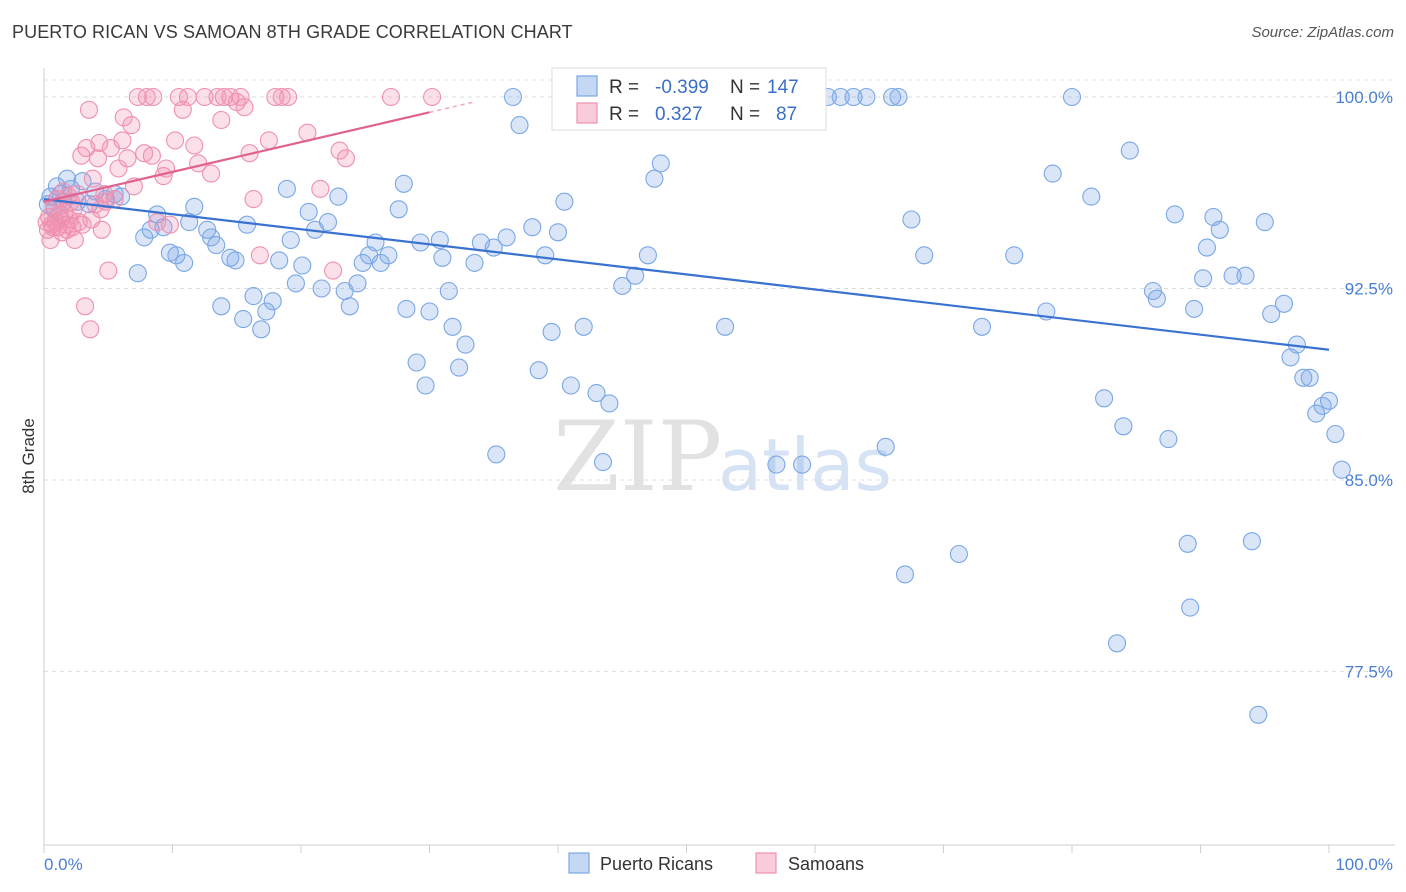  Describe the element at coordinates (587, 113) in the screenshot. I see `legend-swatch-samoans` at that location.